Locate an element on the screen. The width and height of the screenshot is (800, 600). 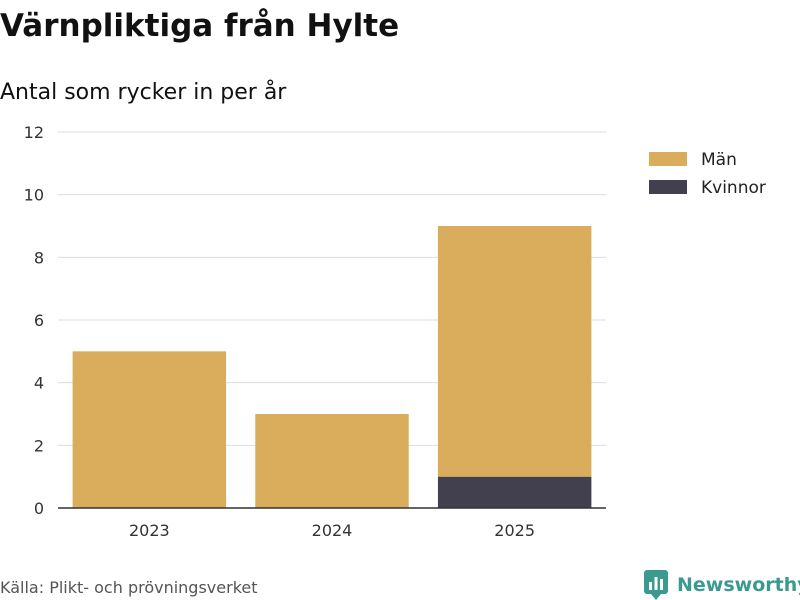
bar-man-2024 is located at coordinates (332, 461).